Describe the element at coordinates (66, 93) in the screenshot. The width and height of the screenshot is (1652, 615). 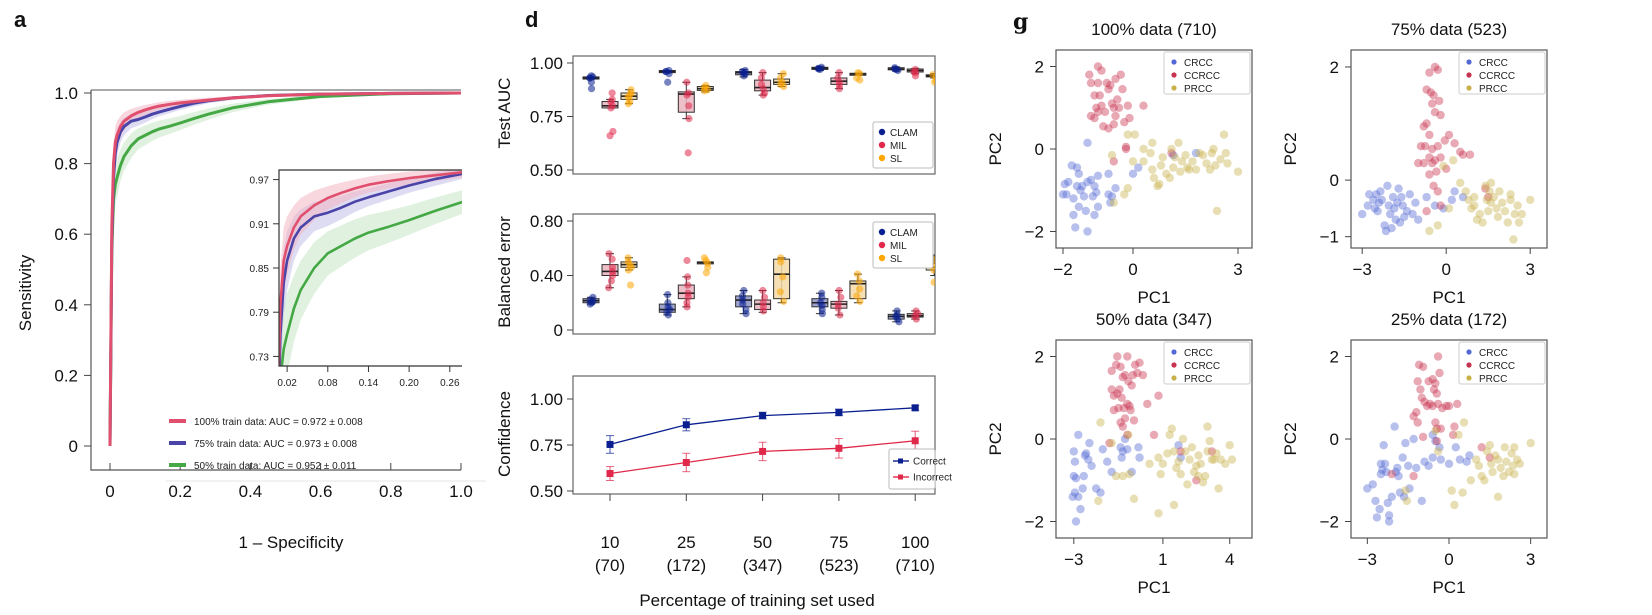
I see `roc-y-tick-label: 1.0` at that location.